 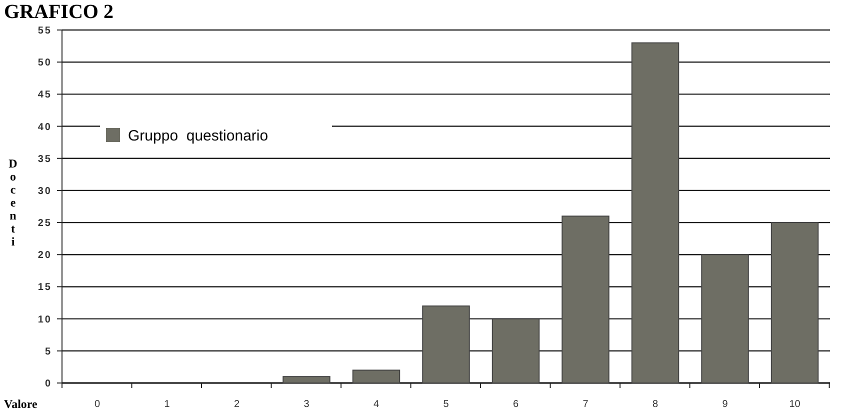 What do you see at coordinates (446, 404) in the screenshot?
I see `x-tick-label: 5` at bounding box center [446, 404].